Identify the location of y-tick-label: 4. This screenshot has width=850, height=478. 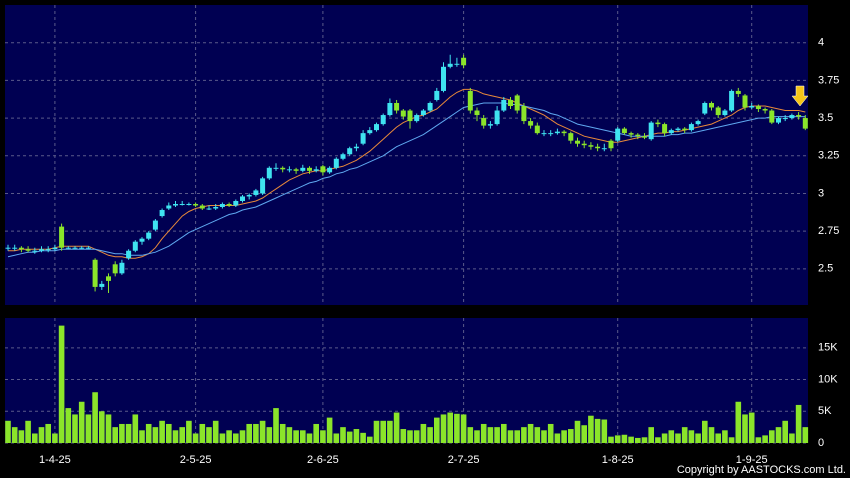
(821, 43).